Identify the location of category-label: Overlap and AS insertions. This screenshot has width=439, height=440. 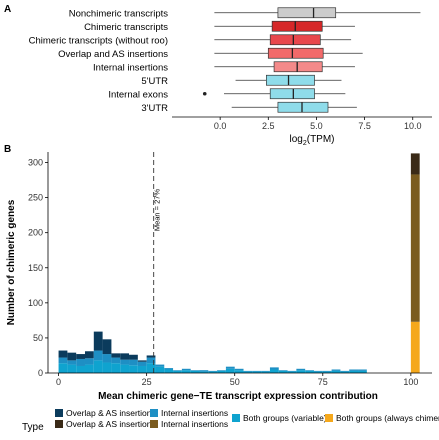
(113, 54).